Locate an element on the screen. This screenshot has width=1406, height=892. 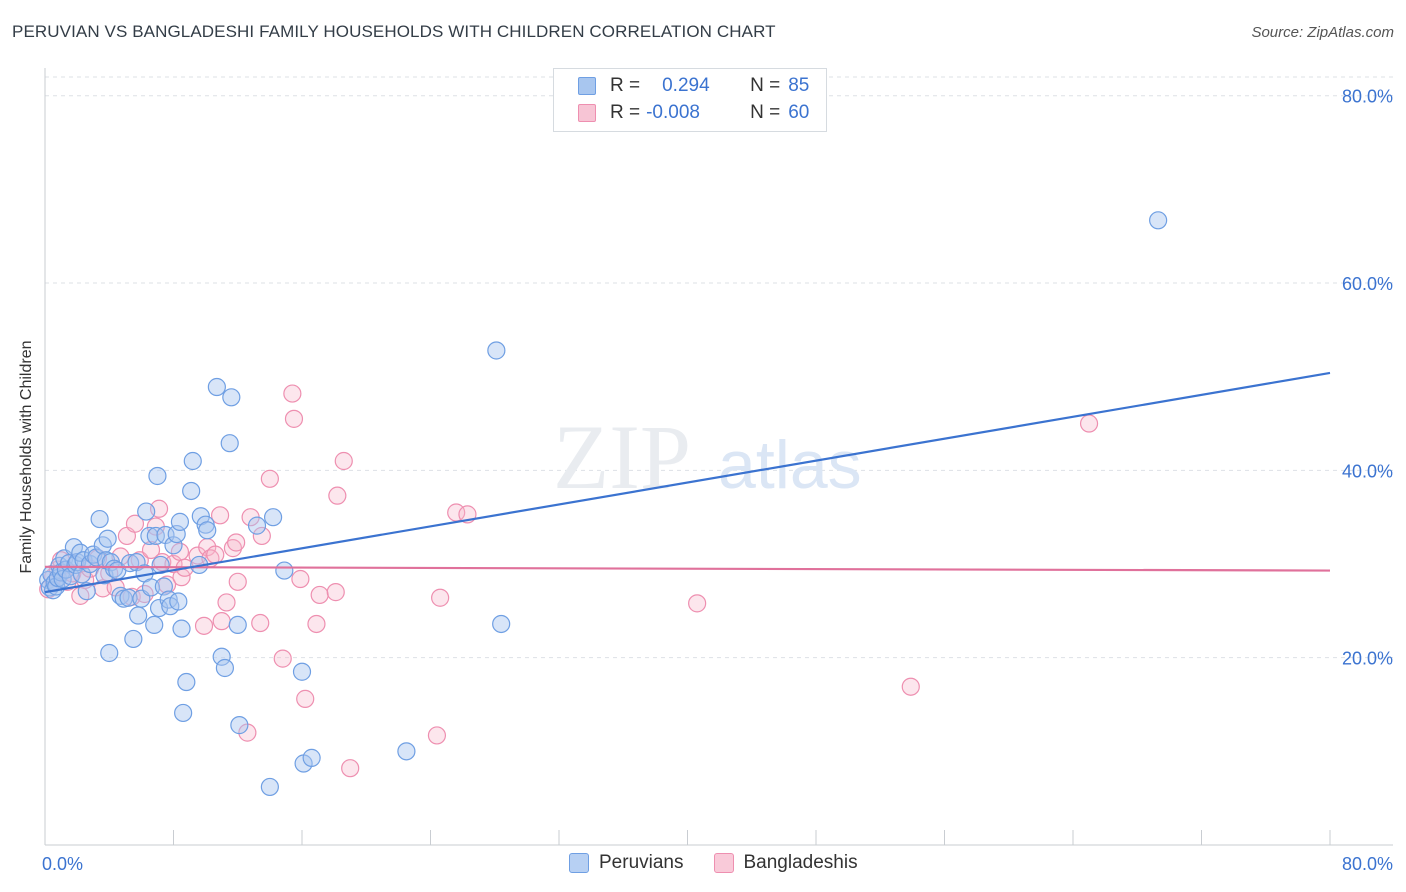
legend-swatch-pink is located at coordinates (587, 113).